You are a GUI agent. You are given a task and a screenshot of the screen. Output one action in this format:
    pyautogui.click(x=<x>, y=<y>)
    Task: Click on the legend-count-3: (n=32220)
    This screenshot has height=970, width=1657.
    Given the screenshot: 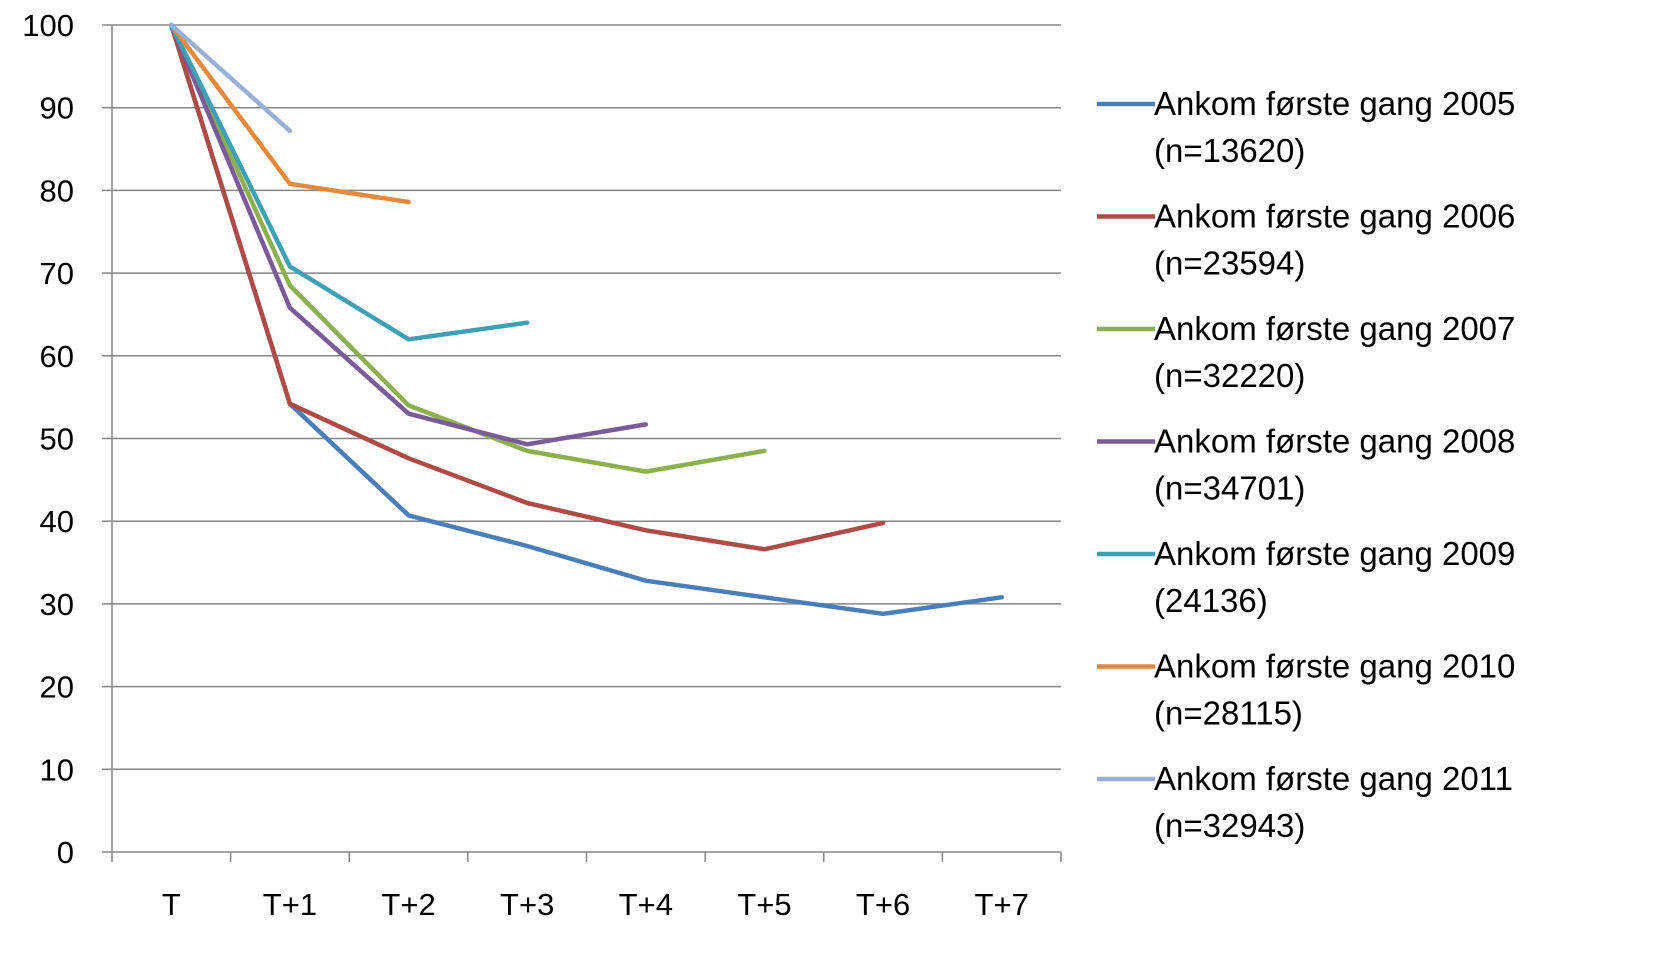 What is the action you would take?
    pyautogui.click(x=1229, y=375)
    